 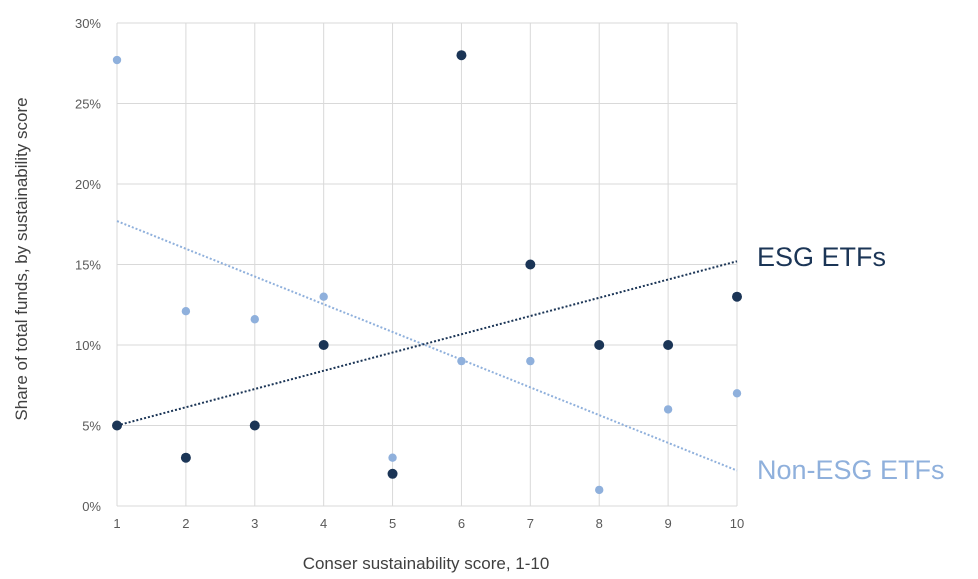 What do you see at coordinates (392, 523) in the screenshot?
I see `x-tick-label: 5` at bounding box center [392, 523].